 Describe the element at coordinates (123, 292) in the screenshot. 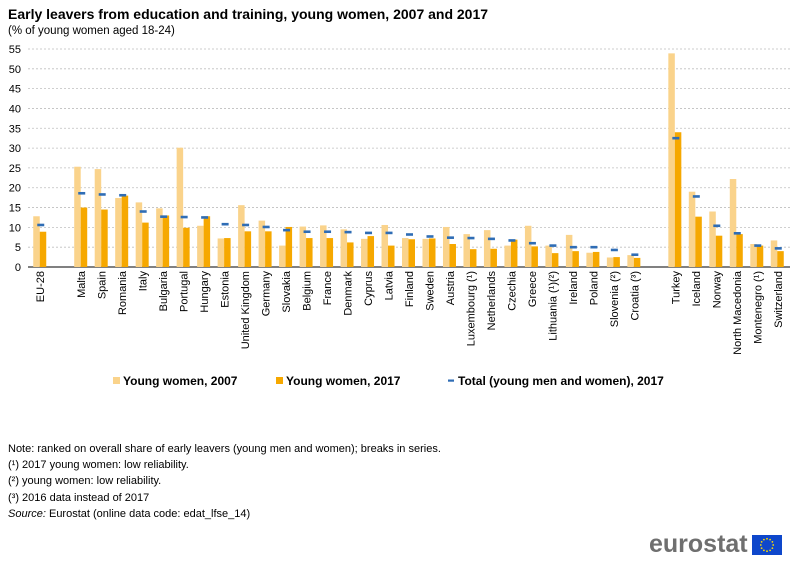

I see `x-tick-label: Romania` at that location.